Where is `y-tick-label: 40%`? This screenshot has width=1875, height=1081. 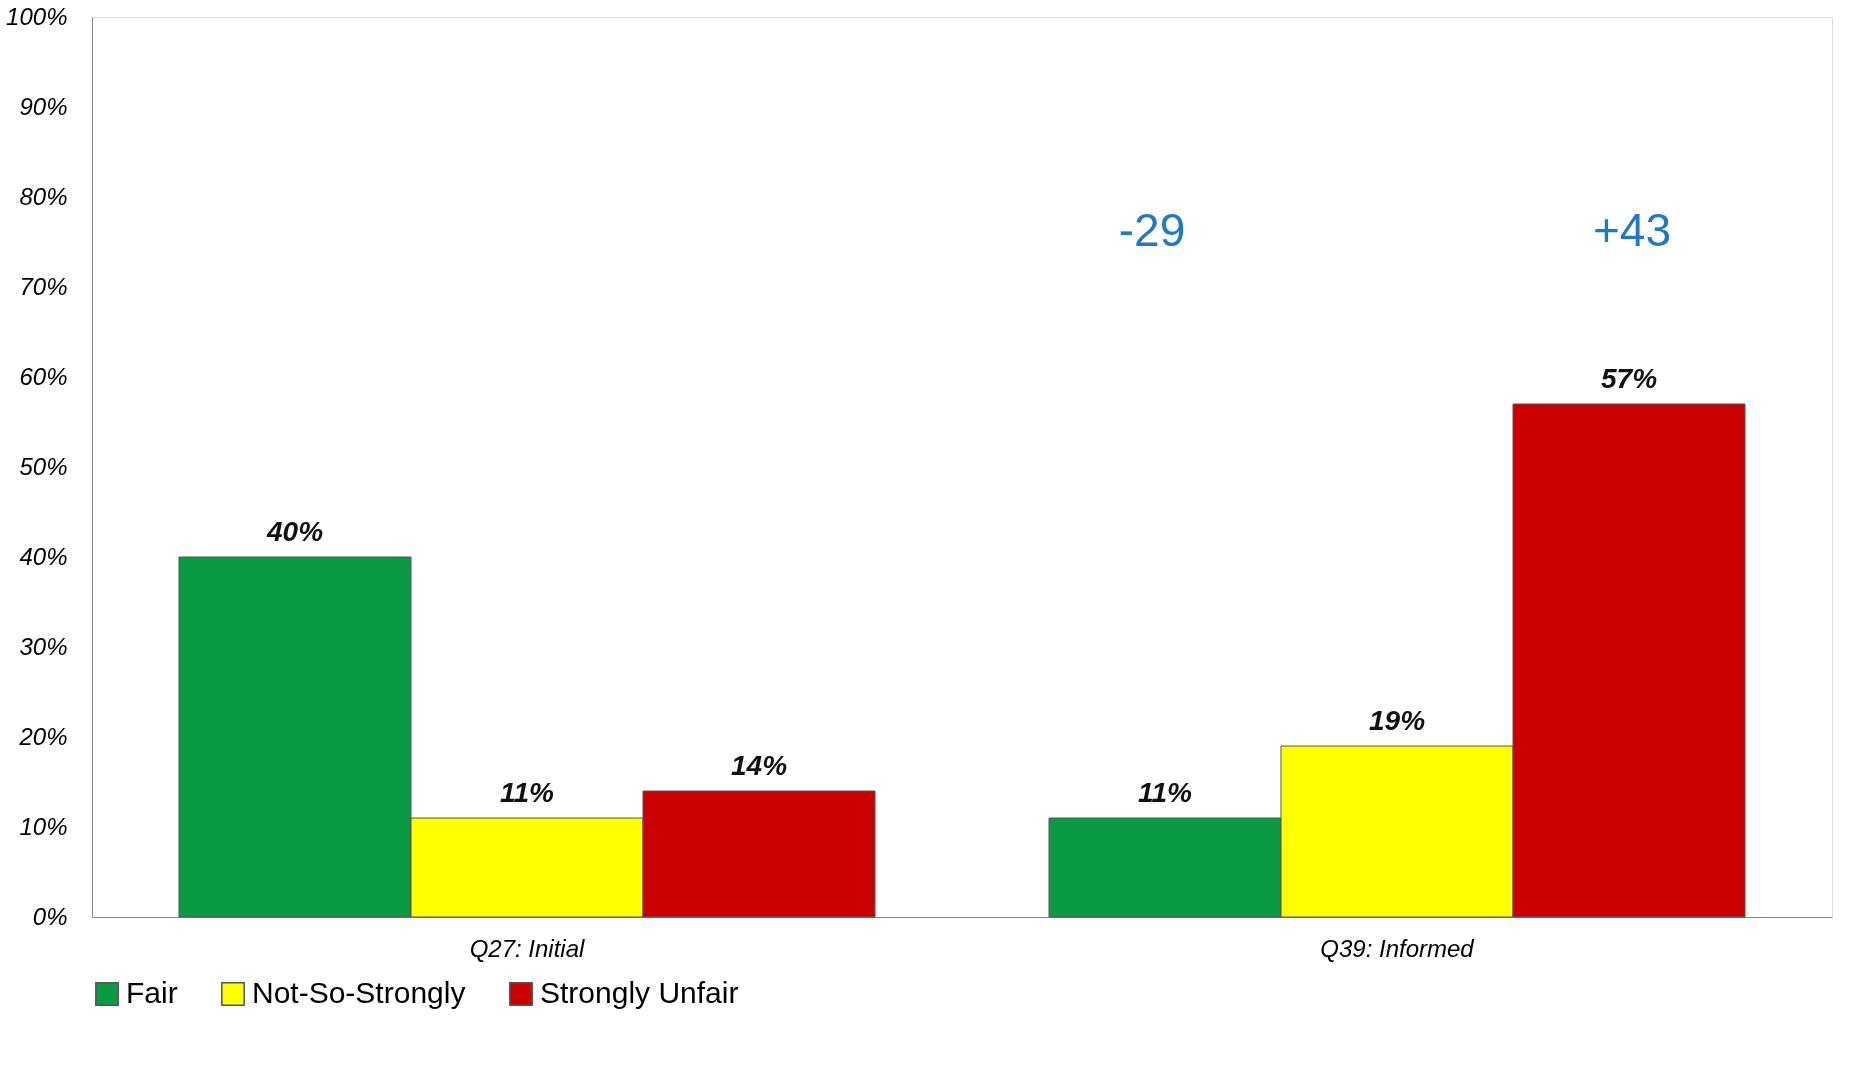
y-tick-label: 40% is located at coordinates (43, 556).